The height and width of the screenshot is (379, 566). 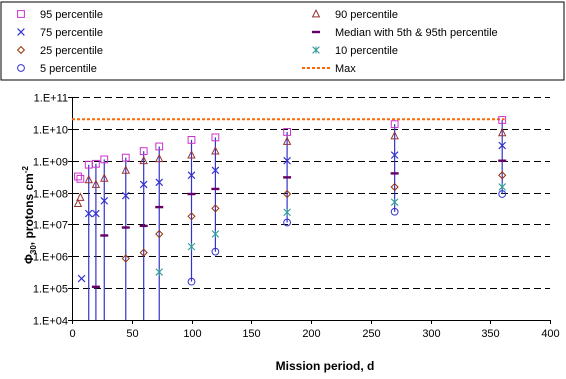 I want to click on legend-label: 10 percentile, so click(x=366, y=51).